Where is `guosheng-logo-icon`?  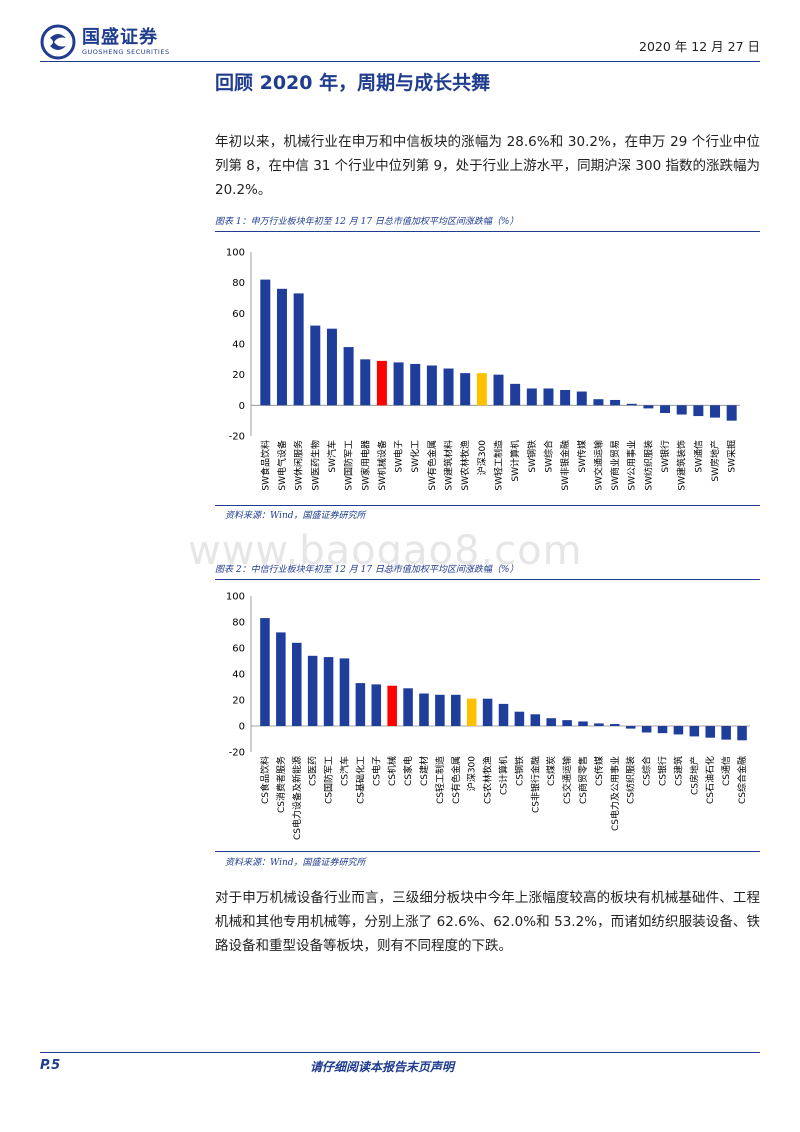
guosheng-logo-icon is located at coordinates (58, 42).